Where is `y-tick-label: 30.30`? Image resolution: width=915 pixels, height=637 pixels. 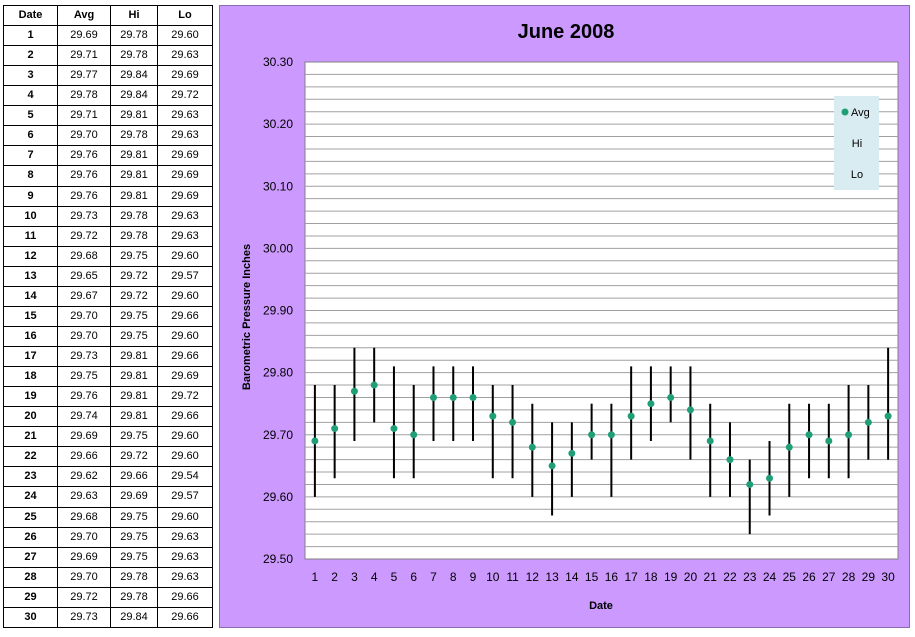 y-tick-label: 30.30 is located at coordinates (278, 62).